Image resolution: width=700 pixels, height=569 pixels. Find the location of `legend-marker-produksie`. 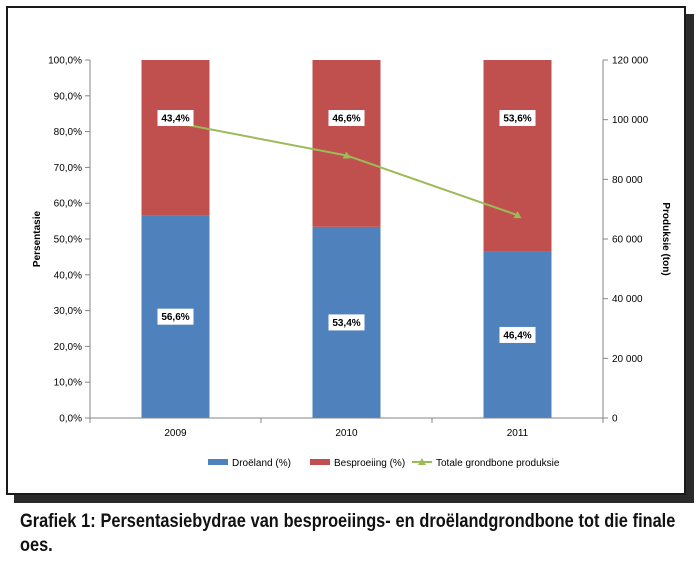

legend-marker-produksie is located at coordinates (422, 461).